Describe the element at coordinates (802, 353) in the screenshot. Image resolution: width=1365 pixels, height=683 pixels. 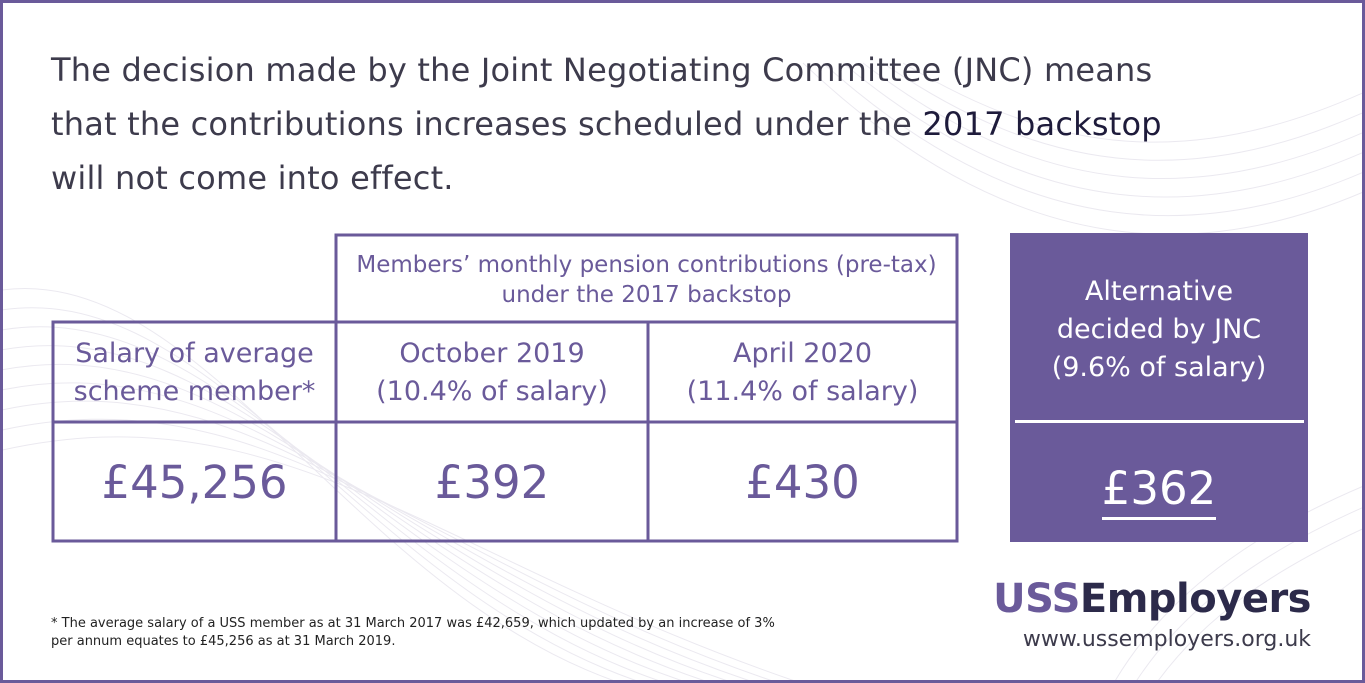
I see `column-header-april-2020-line1: April 2020` at that location.